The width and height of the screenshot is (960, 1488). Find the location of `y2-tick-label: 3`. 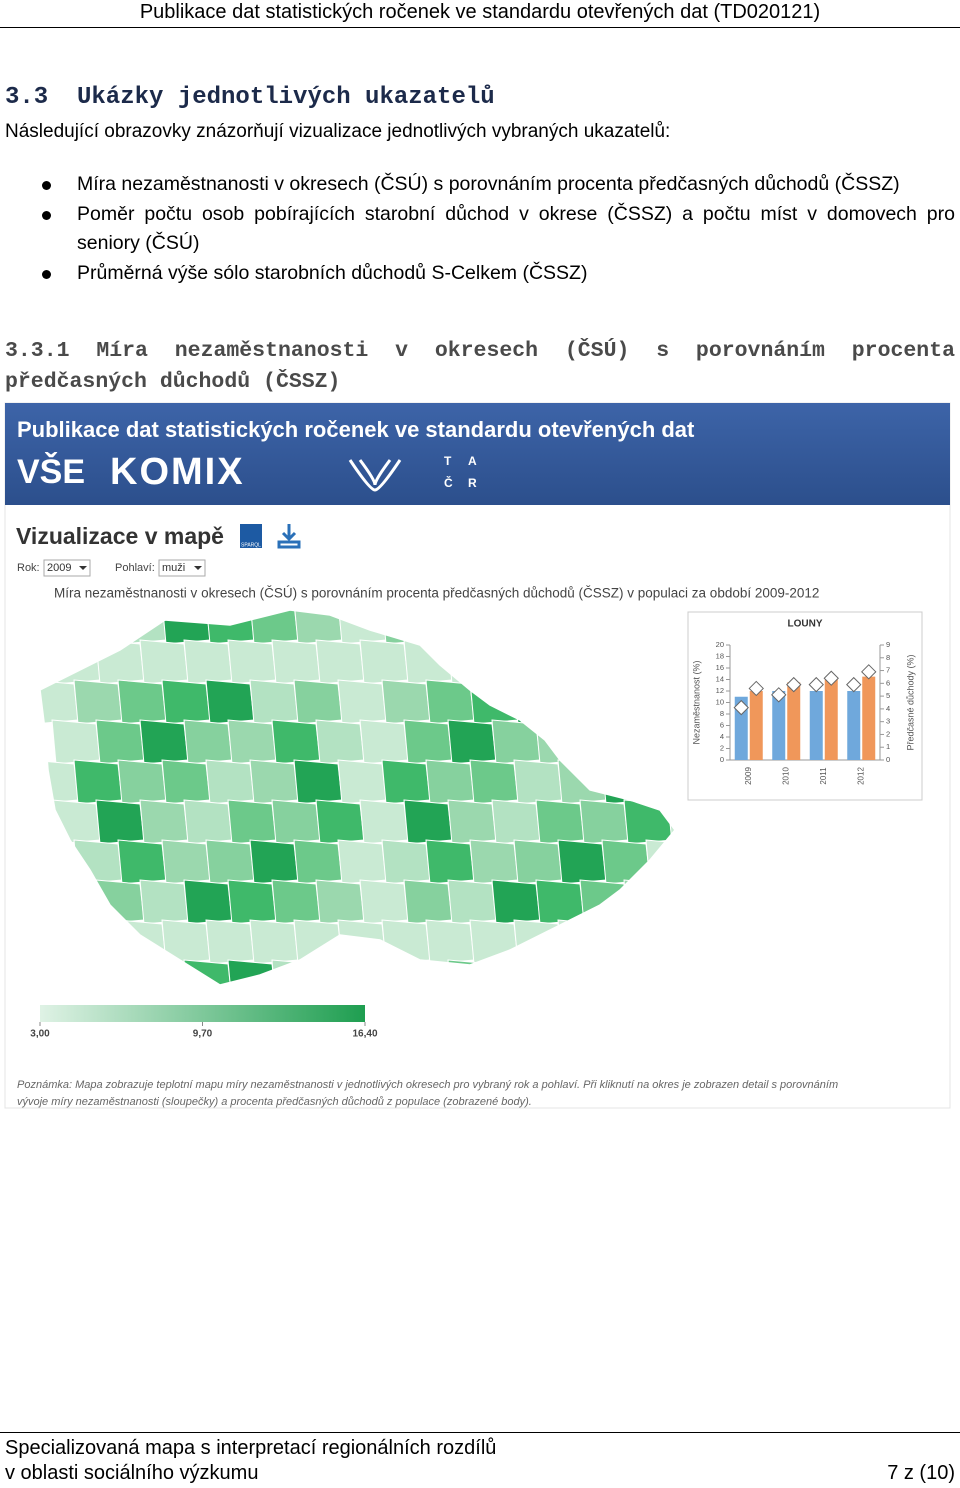

y2-tick-label: 3 is located at coordinates (888, 721).